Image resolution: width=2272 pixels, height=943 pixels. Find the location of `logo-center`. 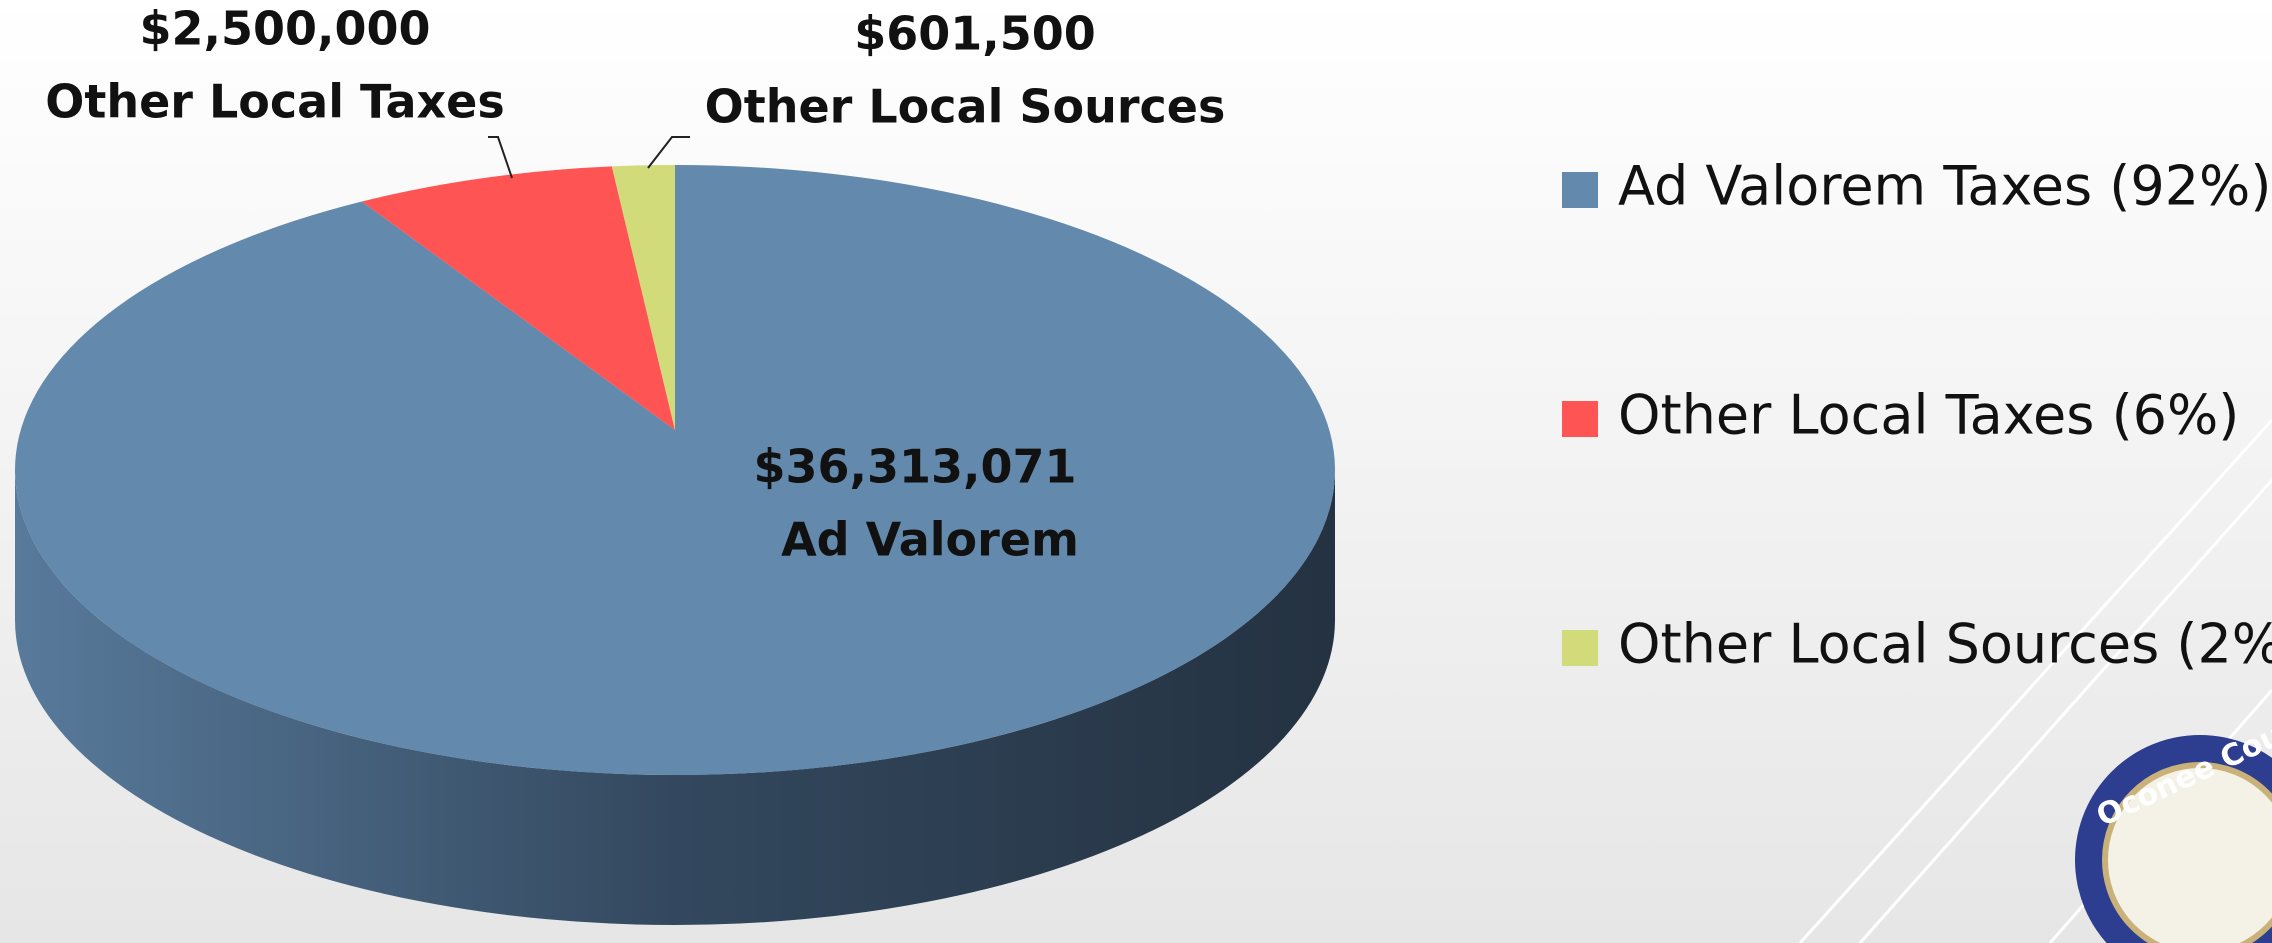

logo-center is located at coordinates (2187, 852).